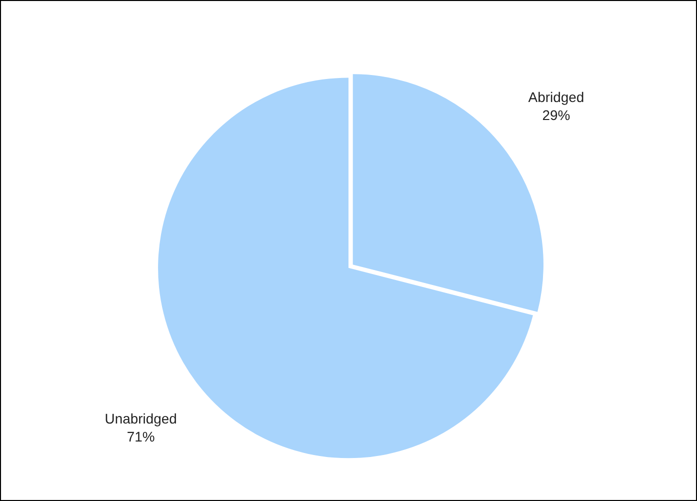  Describe the element at coordinates (556, 114) in the screenshot. I see `data-label: 29%` at that location.